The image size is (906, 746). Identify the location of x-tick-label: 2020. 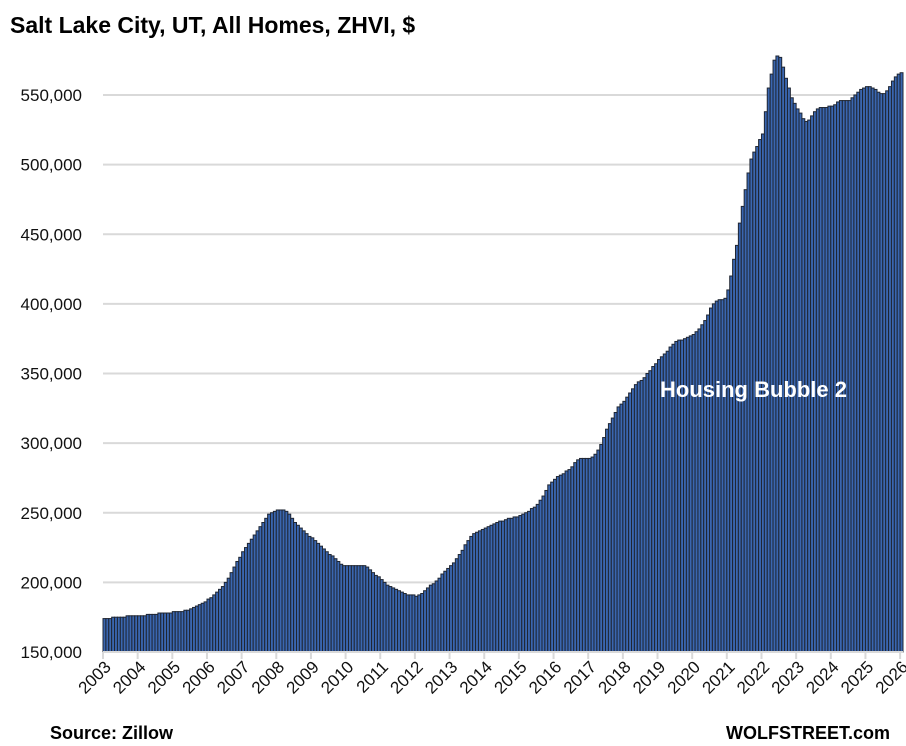
(684, 677).